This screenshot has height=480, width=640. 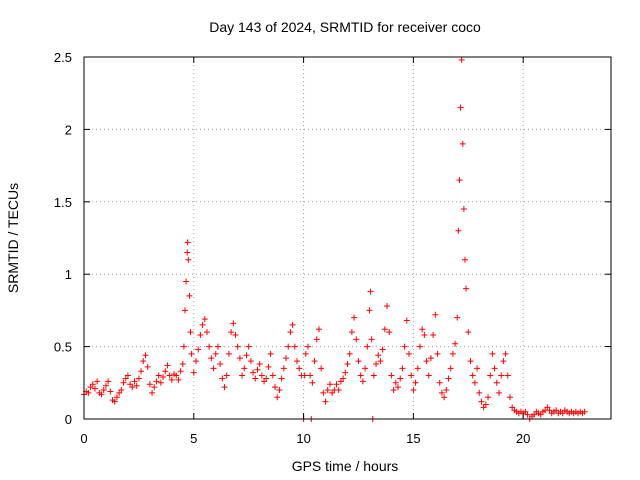 What do you see at coordinates (13, 238) in the screenshot?
I see `y-axis-label: SRMTID / TECUs` at bounding box center [13, 238].